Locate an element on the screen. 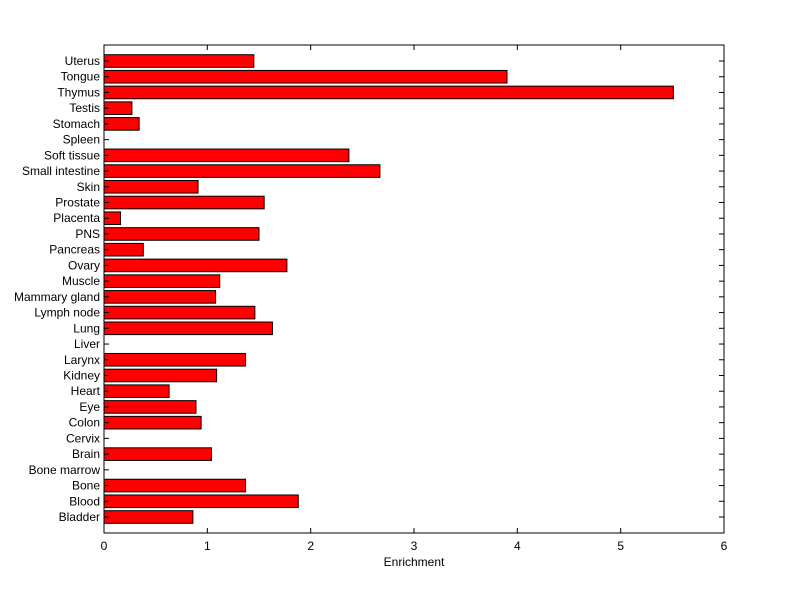  bar-thymus is located at coordinates (388, 92).